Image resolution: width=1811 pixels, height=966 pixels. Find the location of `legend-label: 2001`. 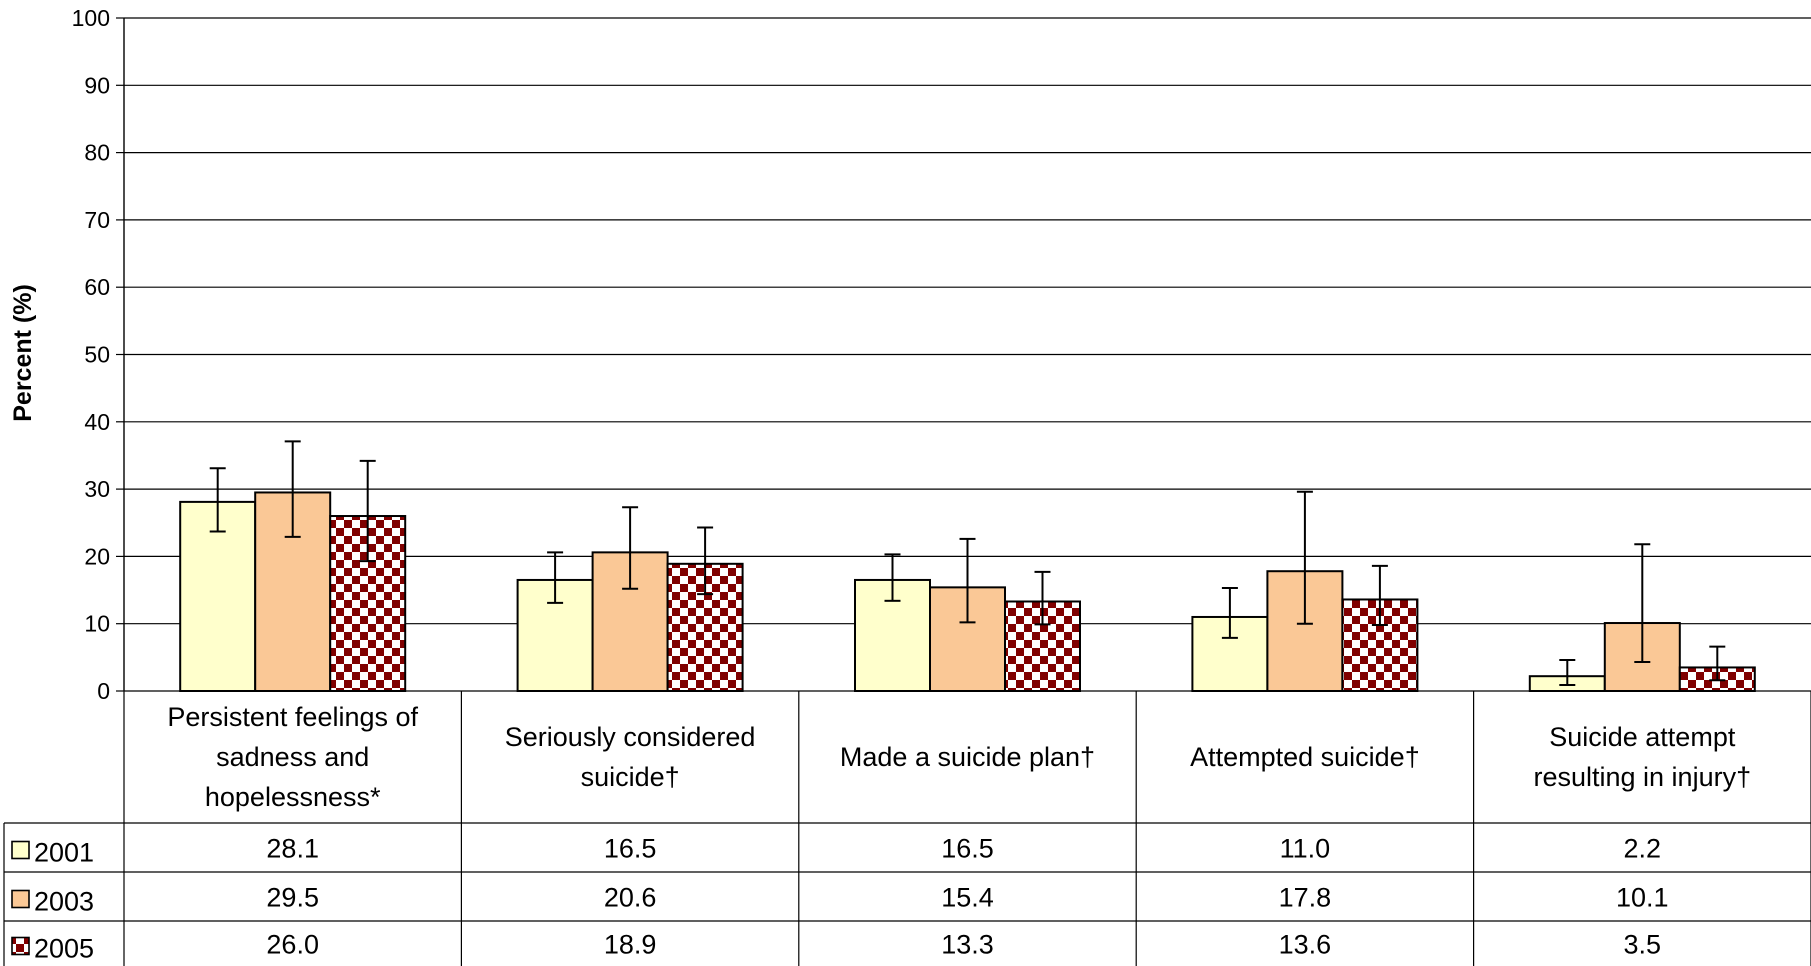

legend-label: 2001 is located at coordinates (64, 853).